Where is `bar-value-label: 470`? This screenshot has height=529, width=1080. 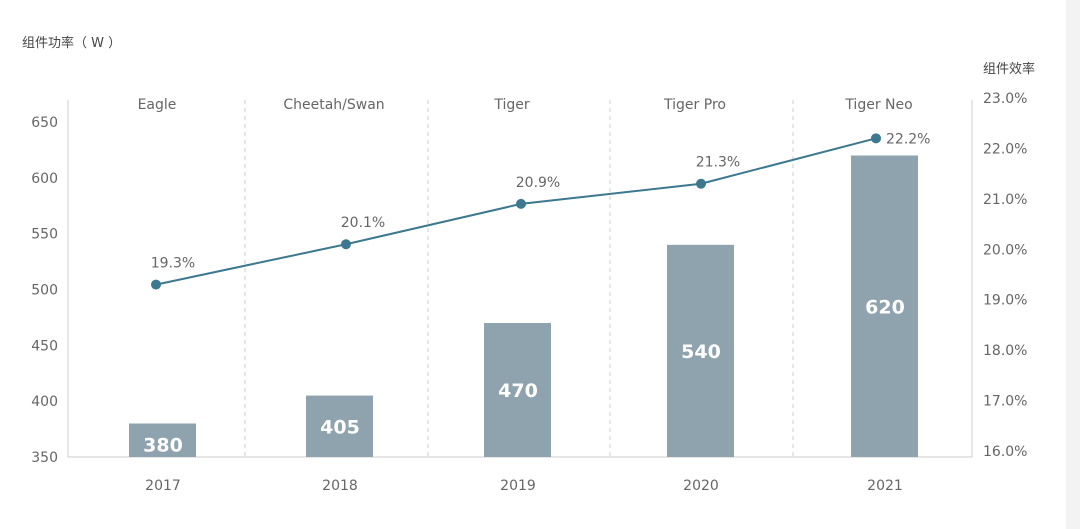
bar-value-label: 470 is located at coordinates (518, 391).